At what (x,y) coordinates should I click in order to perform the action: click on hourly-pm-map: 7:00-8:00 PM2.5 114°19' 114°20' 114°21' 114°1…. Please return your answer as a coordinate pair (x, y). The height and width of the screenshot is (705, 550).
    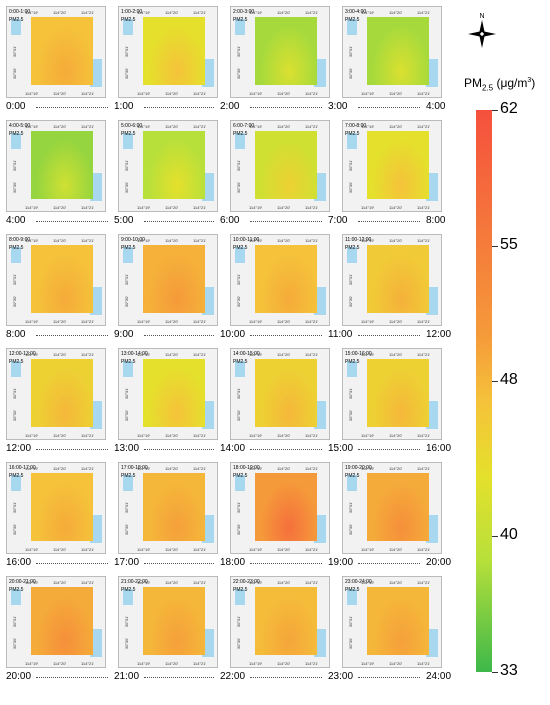
    Looking at the image, I should click on (392, 166).